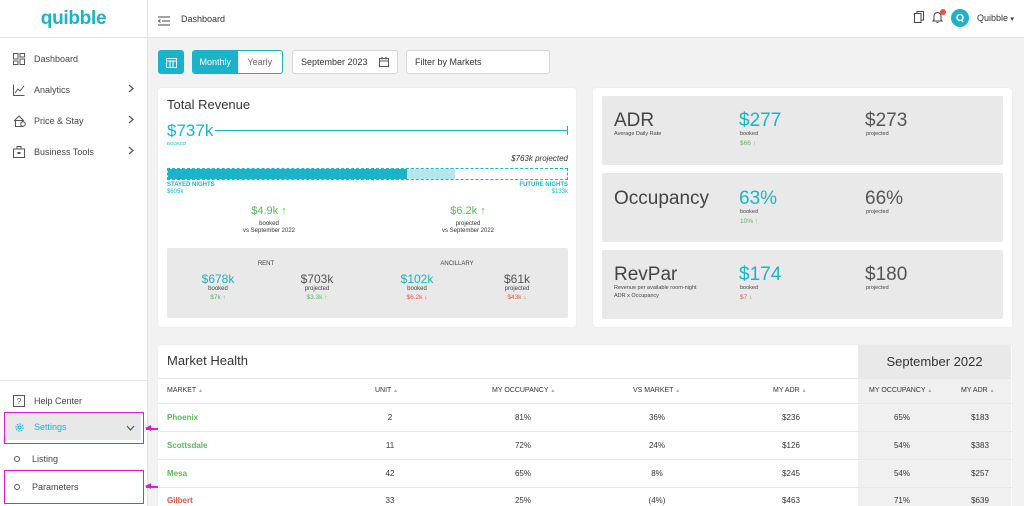 Image resolution: width=1024 pixels, height=506 pixels. I want to click on metric-subtitle: Average Daily Rate, so click(638, 134).